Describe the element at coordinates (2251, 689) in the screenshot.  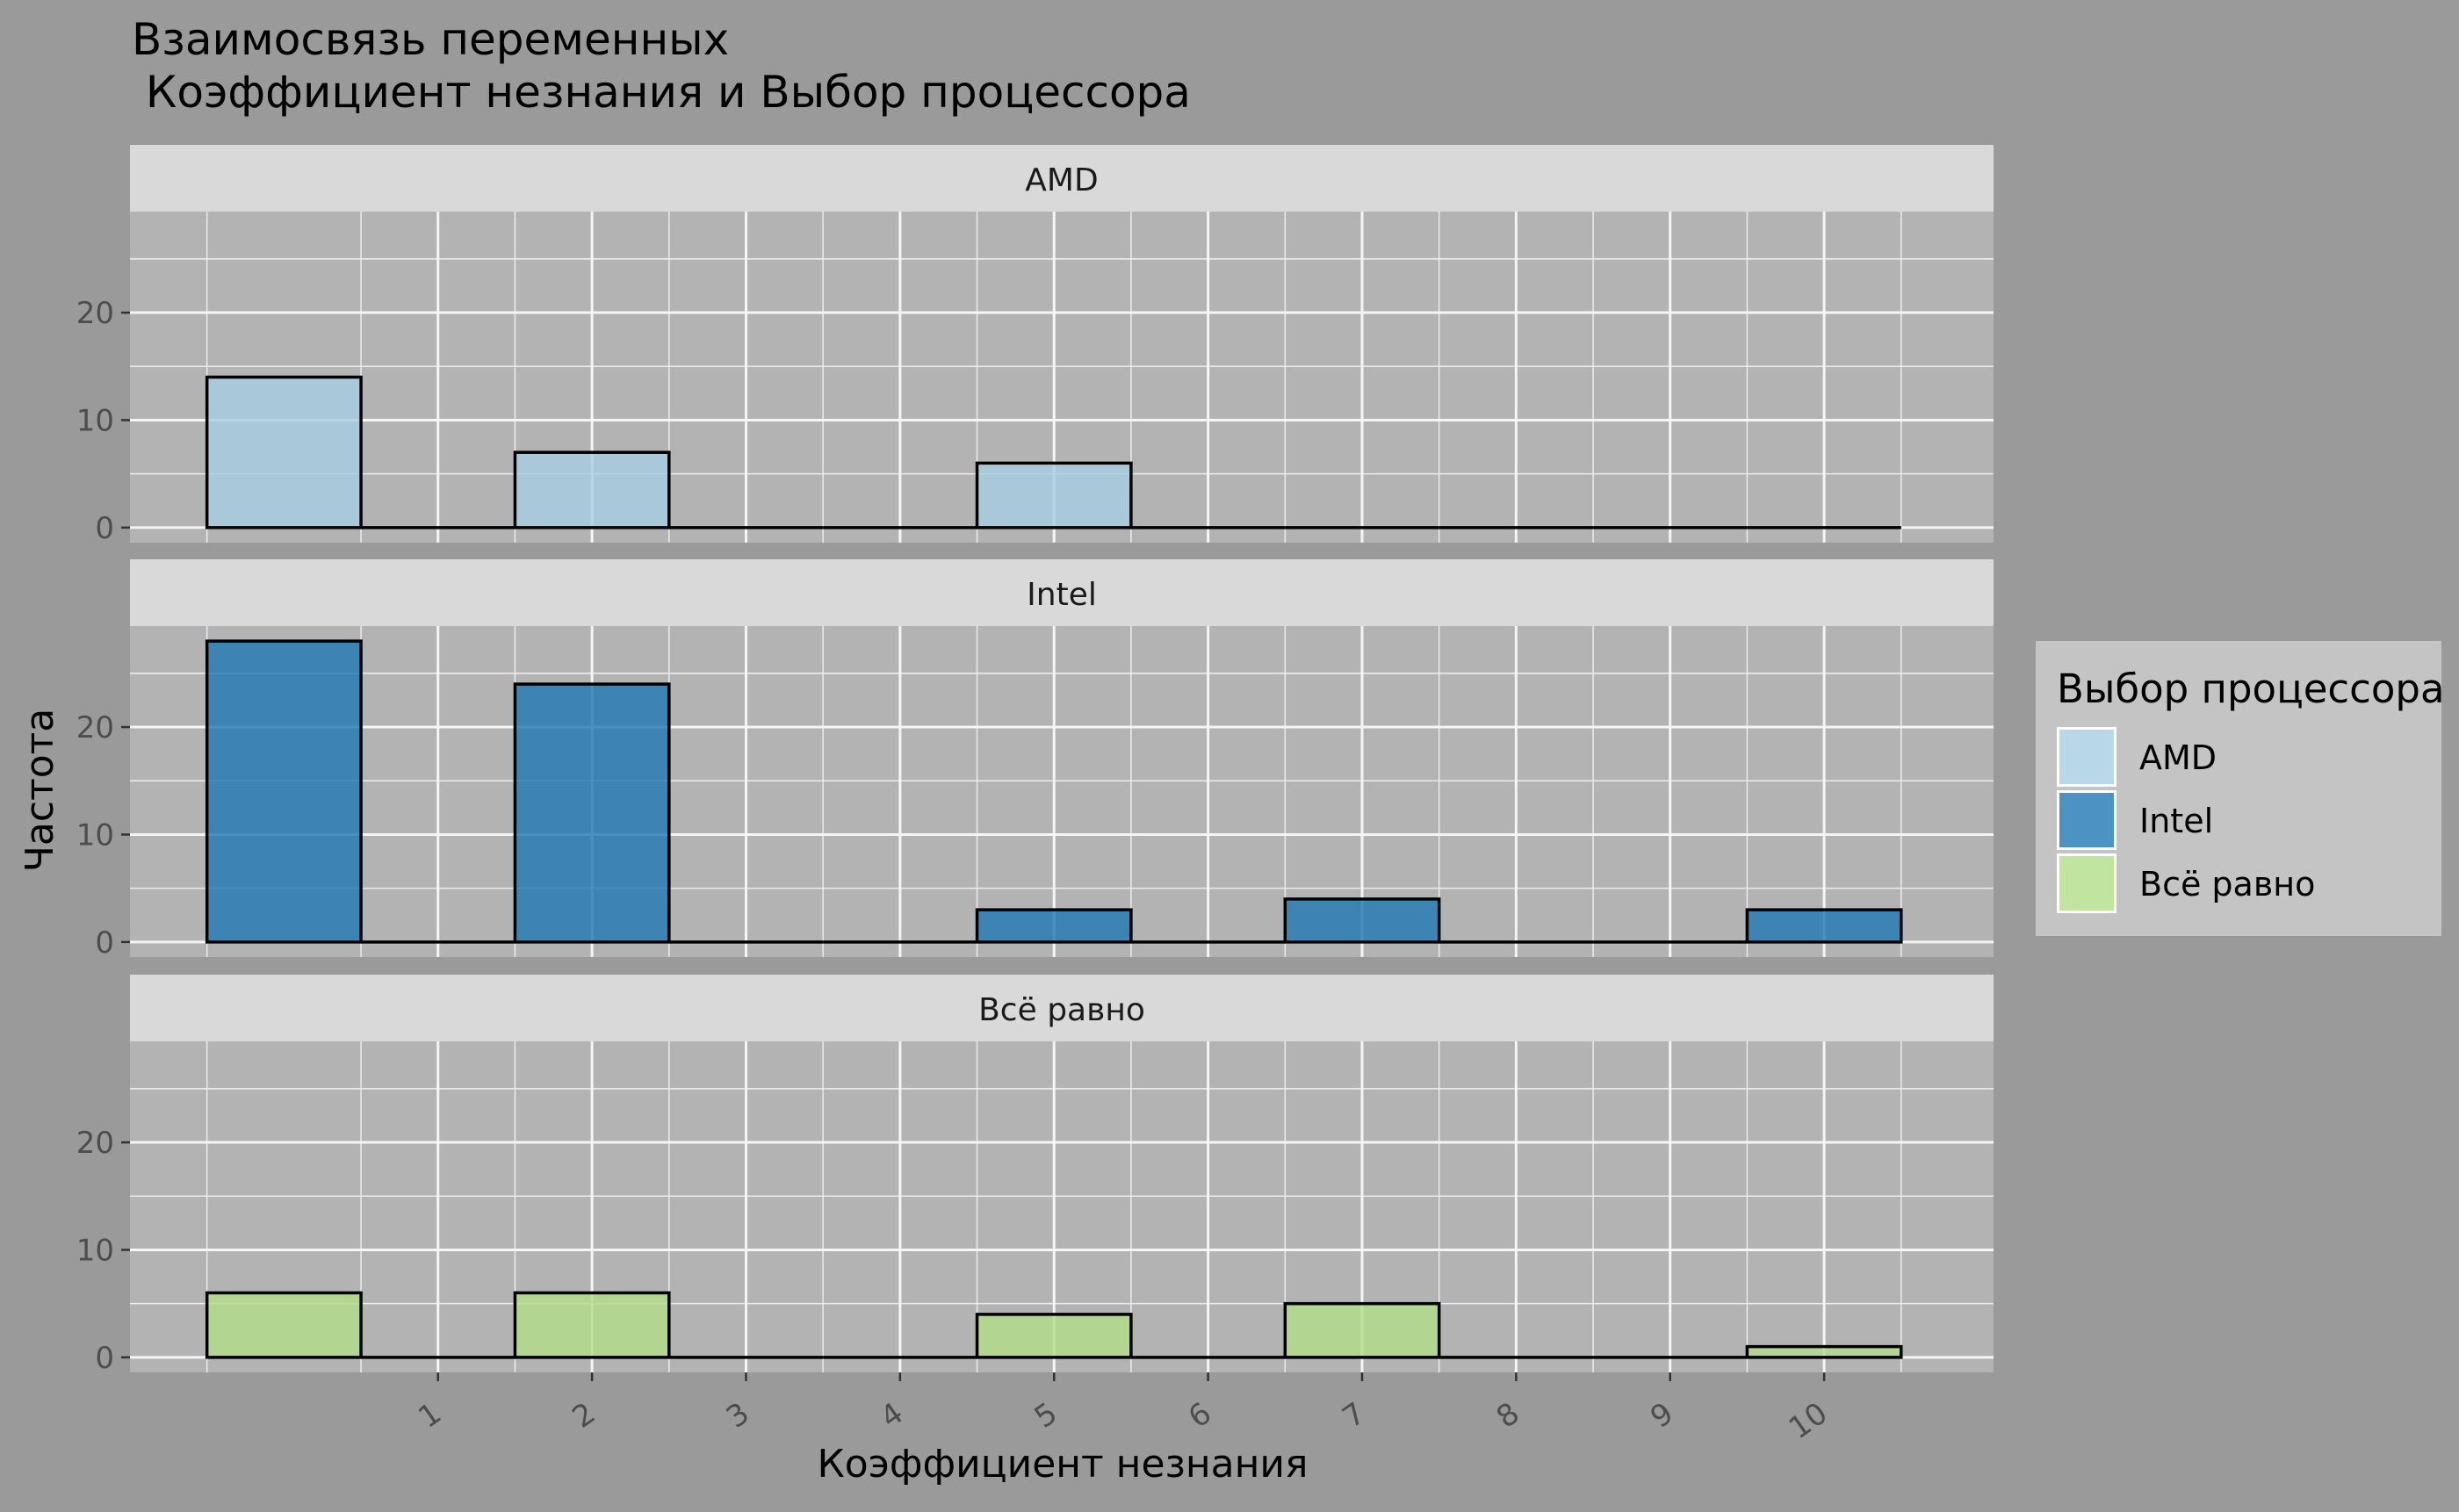
I see `legend-title: Выбор процессора` at that location.